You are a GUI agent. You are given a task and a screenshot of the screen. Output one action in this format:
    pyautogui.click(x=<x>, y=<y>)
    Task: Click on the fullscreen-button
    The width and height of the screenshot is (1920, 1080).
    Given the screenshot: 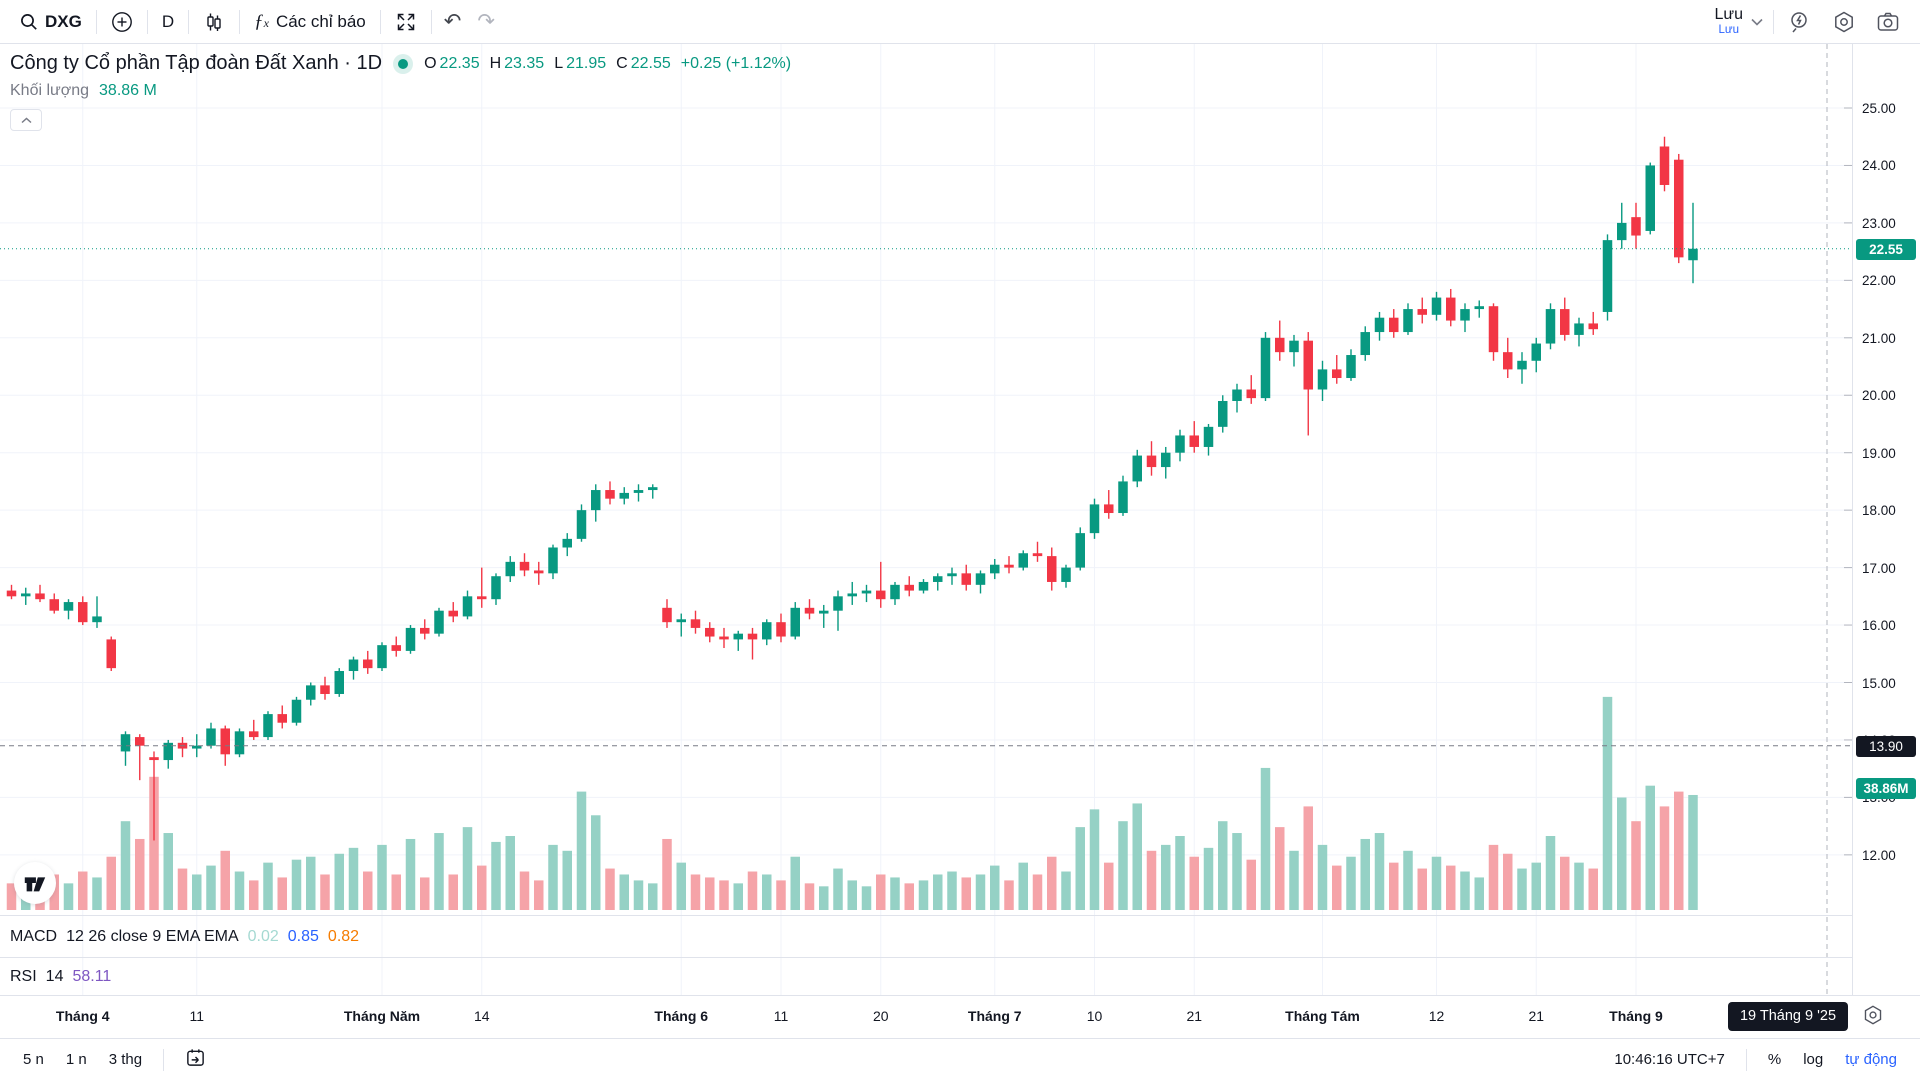 What is the action you would take?
    pyautogui.click(x=406, y=22)
    